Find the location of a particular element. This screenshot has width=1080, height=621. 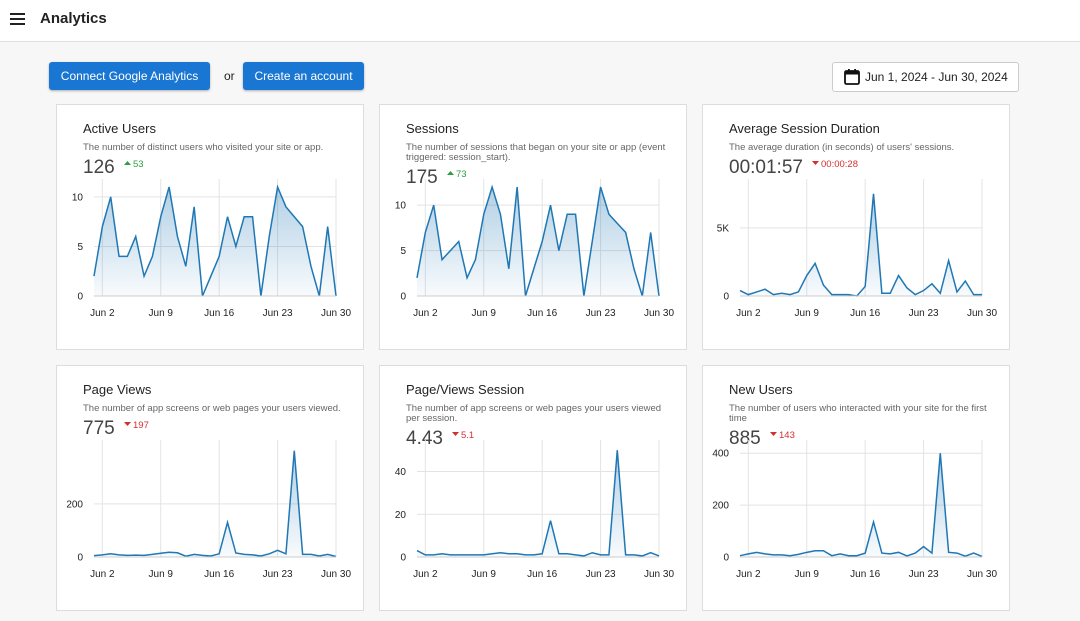

line-chart: 0 200 Jun 2 Jun 9 Jun 16 Jun 23 Jun 30 is located at coordinates (208, 510).